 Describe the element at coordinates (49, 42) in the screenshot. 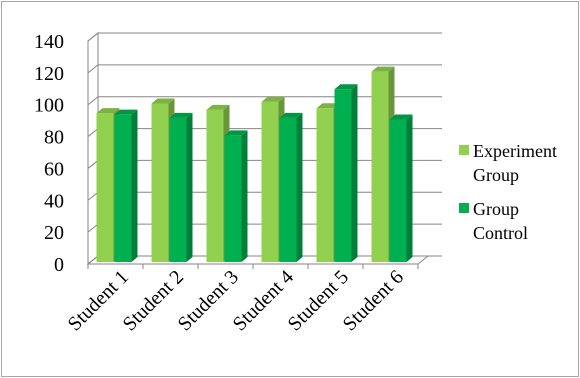

I see `y-tick-label: 140` at that location.